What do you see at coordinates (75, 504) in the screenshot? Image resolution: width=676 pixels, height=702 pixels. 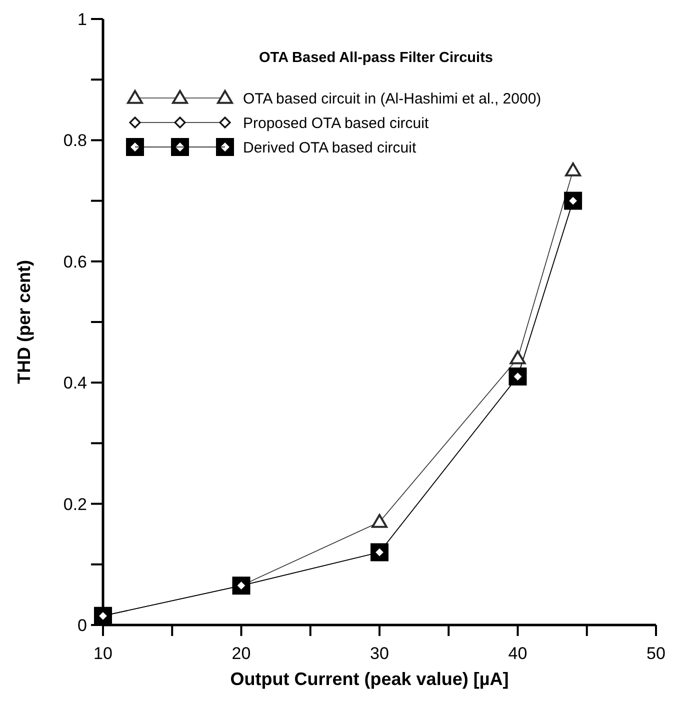 I see `y-tick-label: 0.2` at bounding box center [75, 504].